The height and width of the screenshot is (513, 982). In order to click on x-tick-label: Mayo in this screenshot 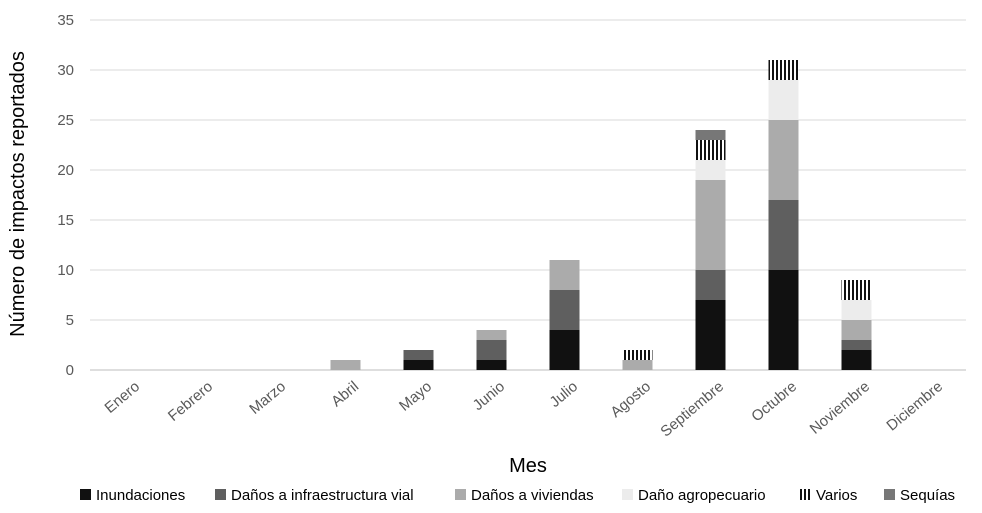, I will do `click(415, 396)`.